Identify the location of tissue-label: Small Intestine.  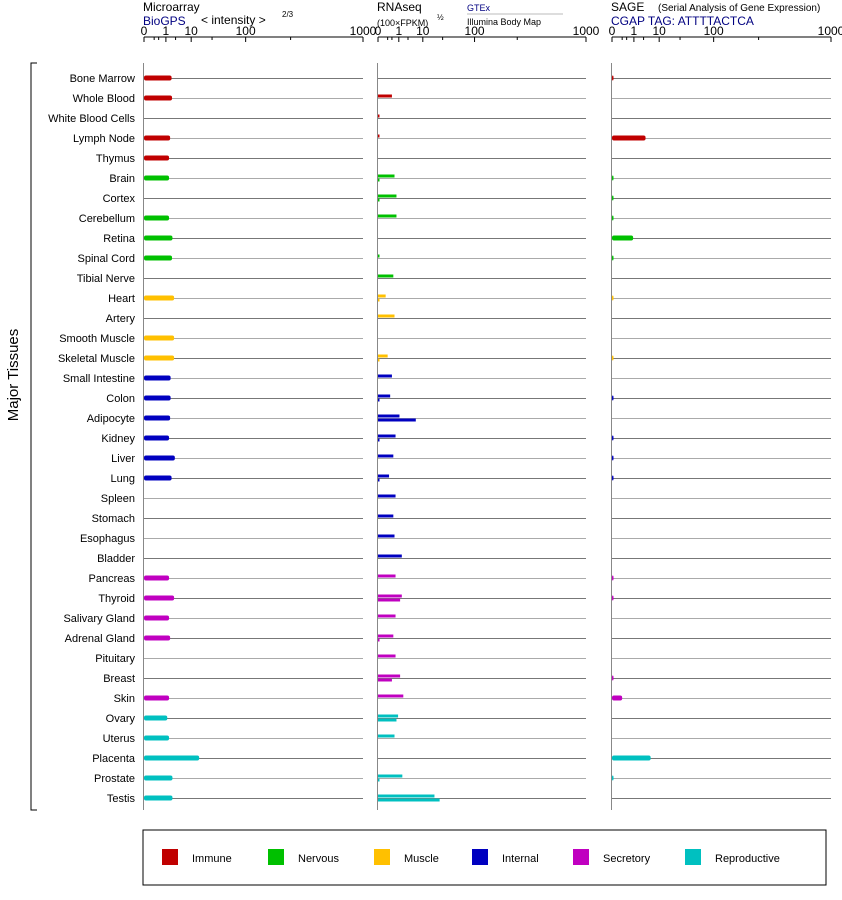
(99, 379).